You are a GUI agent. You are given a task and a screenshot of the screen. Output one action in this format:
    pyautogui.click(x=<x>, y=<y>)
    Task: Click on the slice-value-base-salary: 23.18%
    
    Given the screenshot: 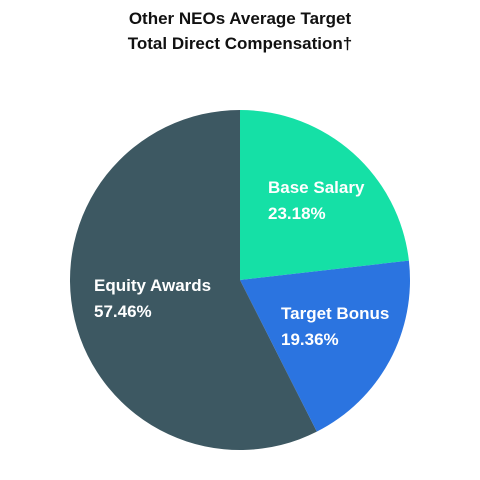 What is the action you would take?
    pyautogui.click(x=297, y=213)
    